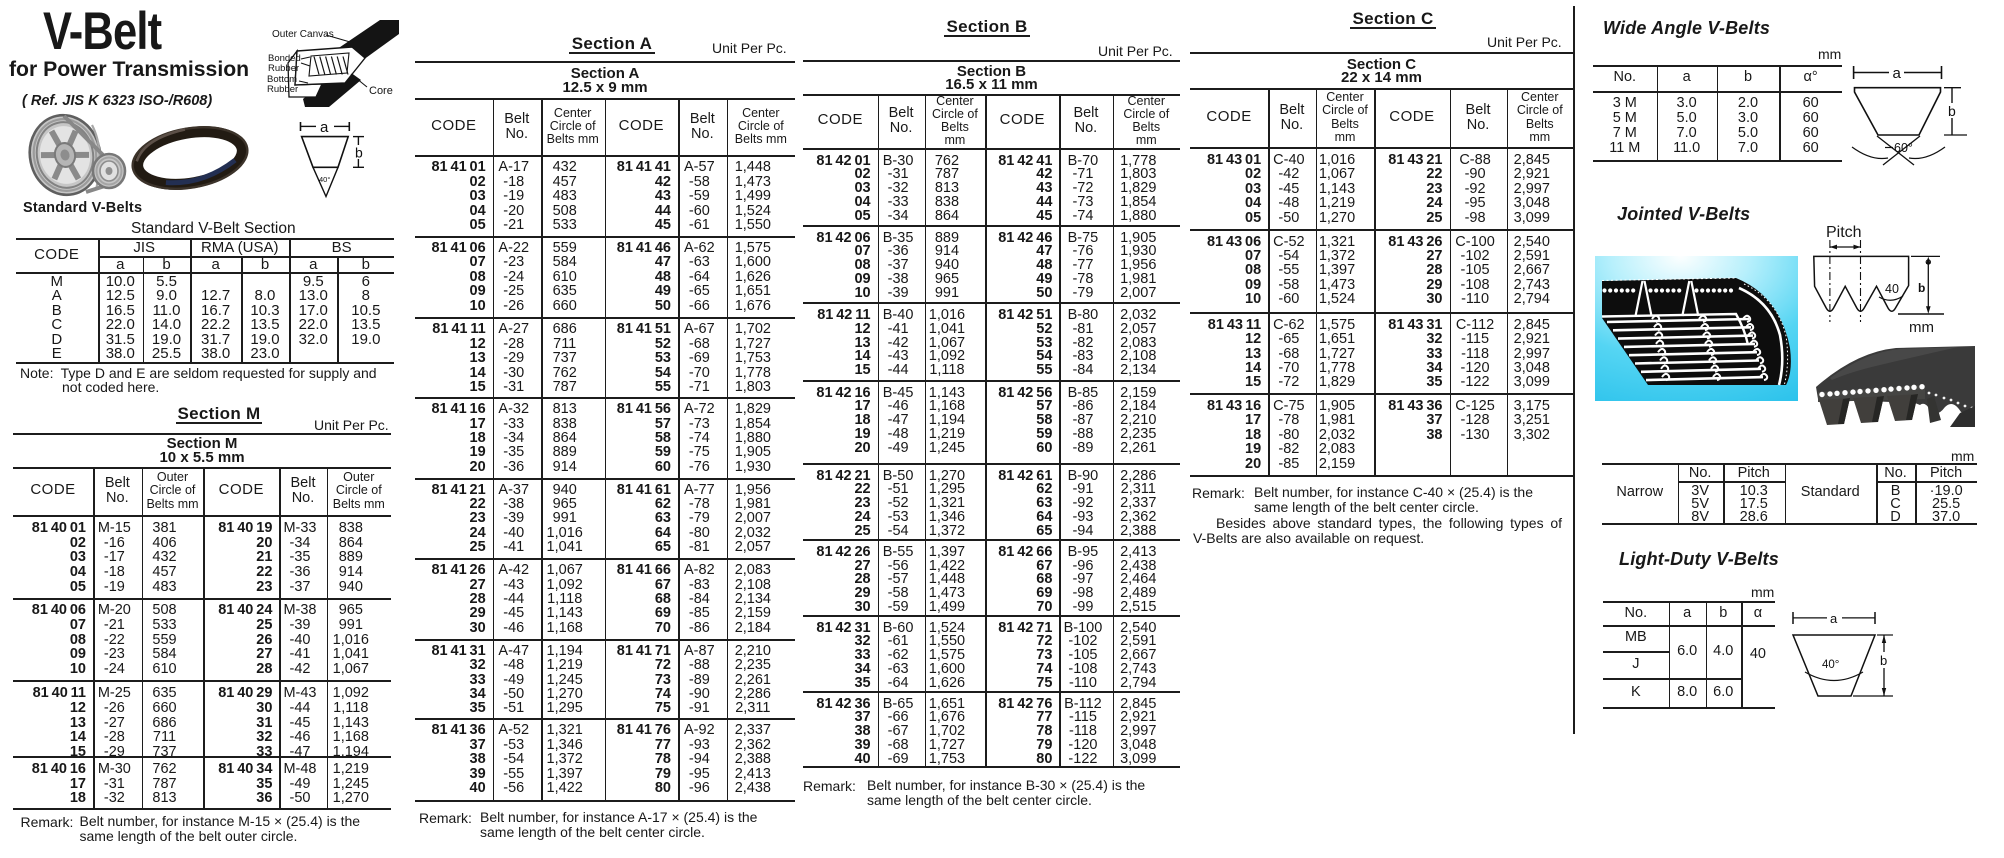 This screenshot has height=858, width=2004. Describe the element at coordinates (282, 79) in the screenshot. I see `svg-text: Bottom` at that location.